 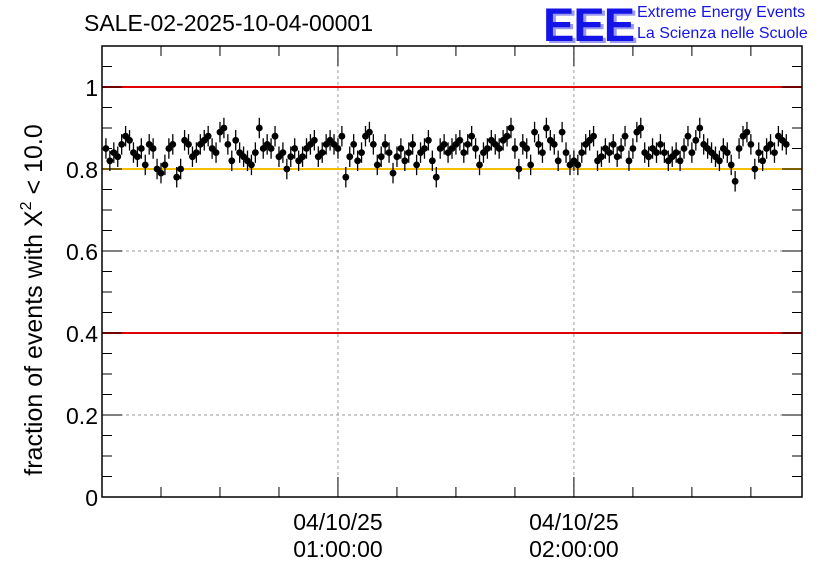 What do you see at coordinates (82, 416) in the screenshot?
I see `y-tick-label: 0.2` at bounding box center [82, 416].